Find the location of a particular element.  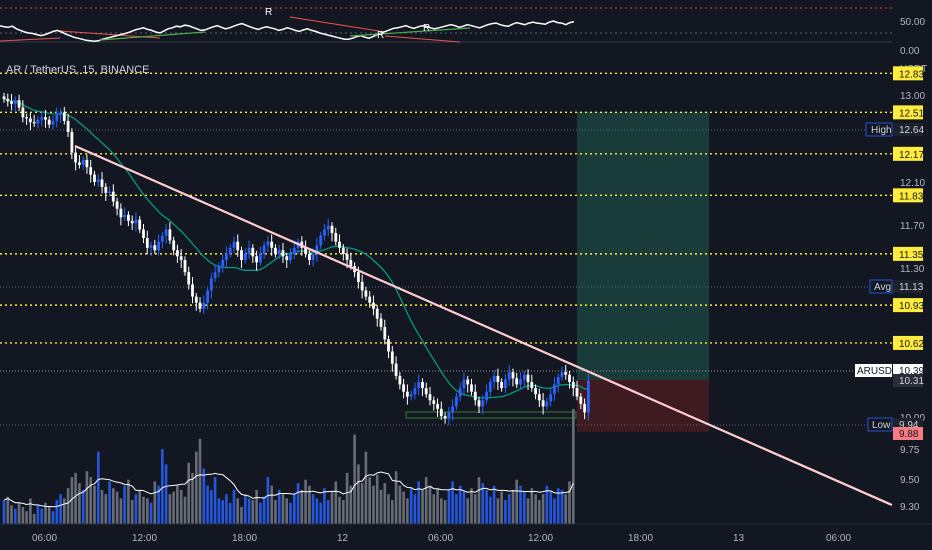

support-box is located at coordinates (491, 415).